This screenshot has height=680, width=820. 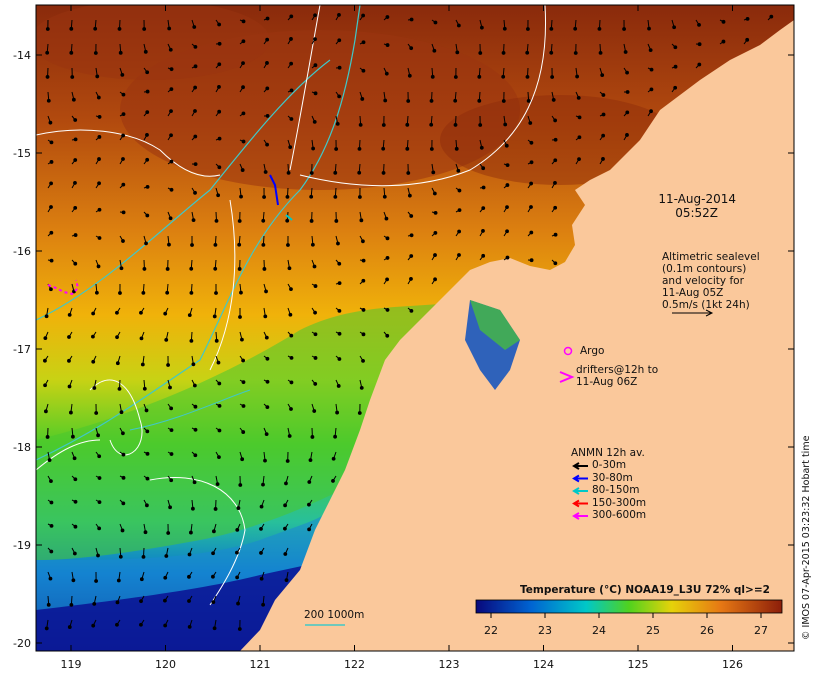 What do you see at coordinates (706, 305) in the screenshot?
I see `altimetry-line-5: 0.5m/s (1kt 24h)` at bounding box center [706, 305].